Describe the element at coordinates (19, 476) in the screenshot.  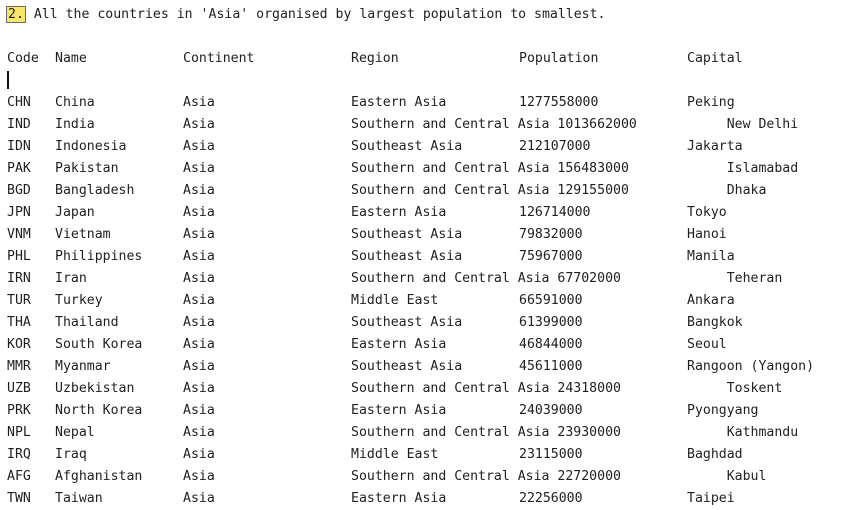
I see `cell-code: AFG` at that location.